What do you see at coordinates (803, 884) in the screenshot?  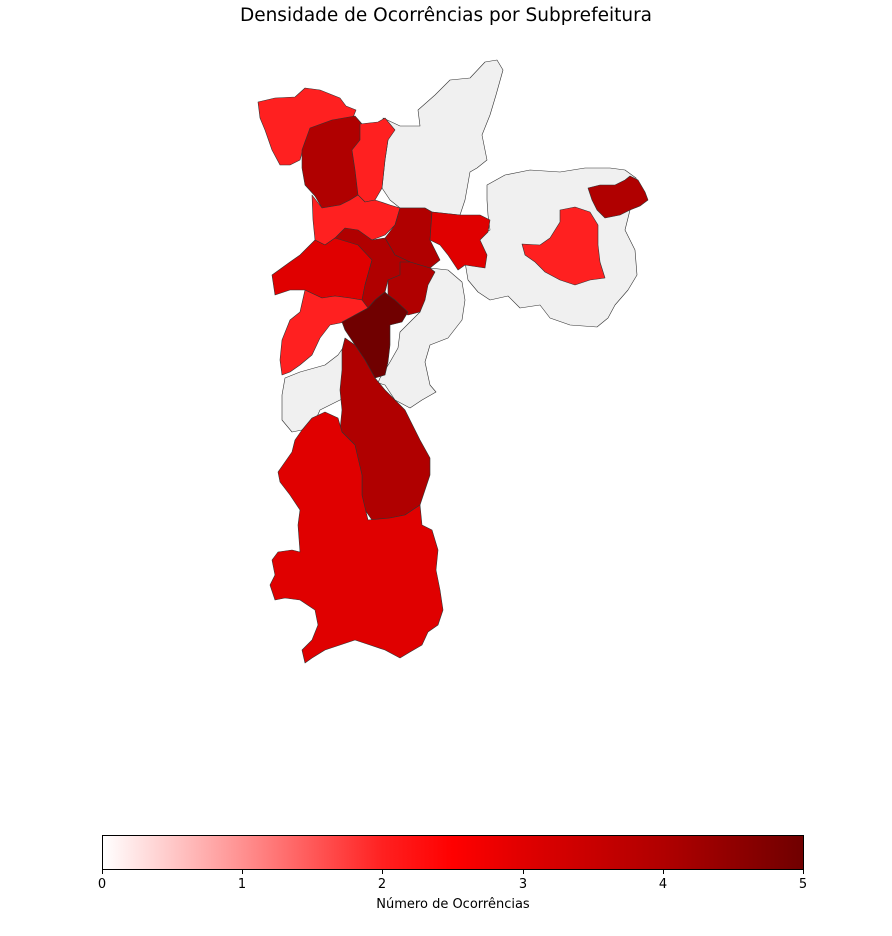 I see `colorbar-tick-label: 5` at bounding box center [803, 884].